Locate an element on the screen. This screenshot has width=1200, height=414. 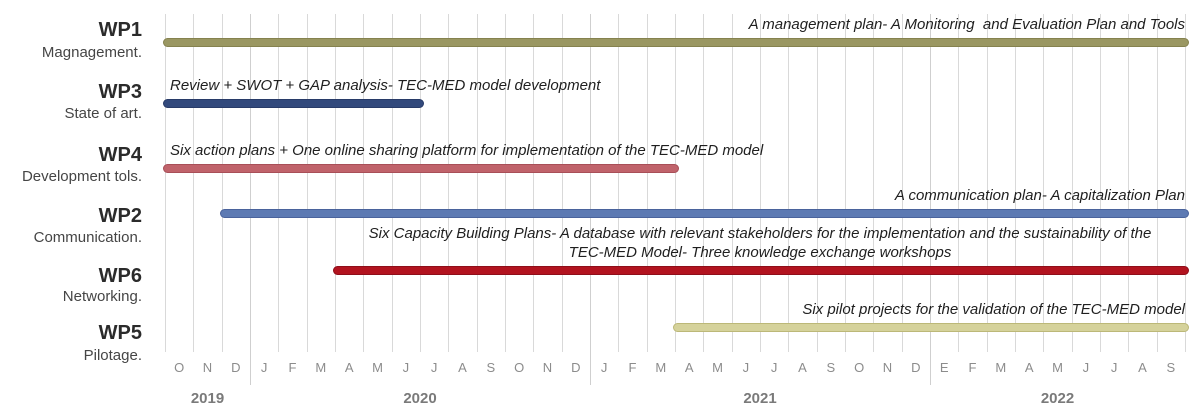
wp-sublabel: Development tols. is located at coordinates (81, 176).